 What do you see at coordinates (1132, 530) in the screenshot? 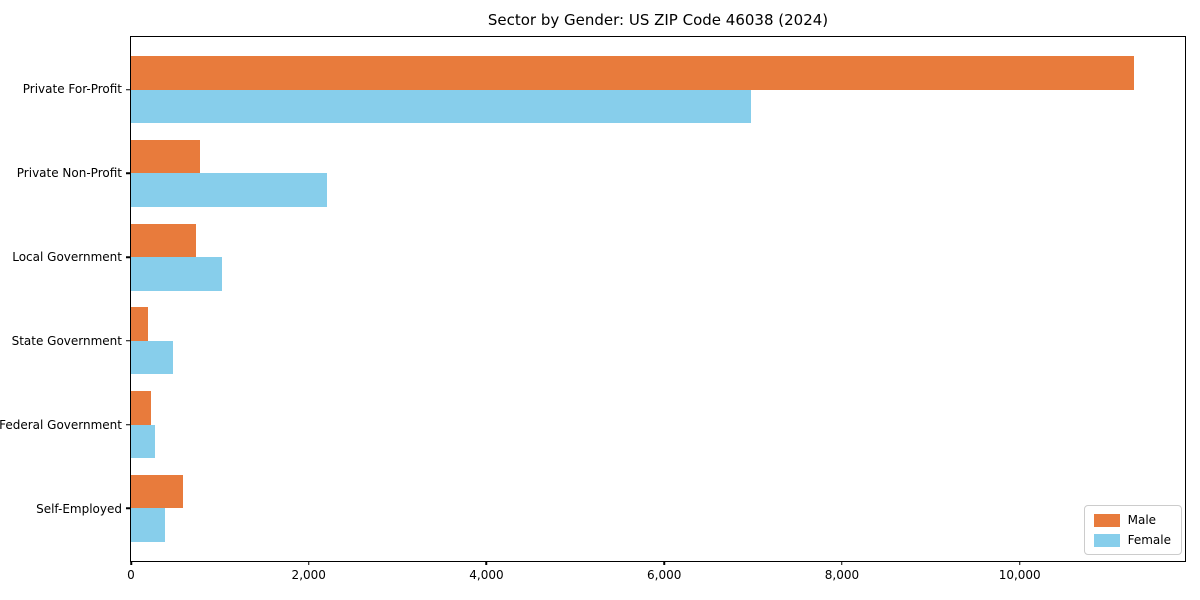
I see `legend: Male Female` at bounding box center [1132, 530].